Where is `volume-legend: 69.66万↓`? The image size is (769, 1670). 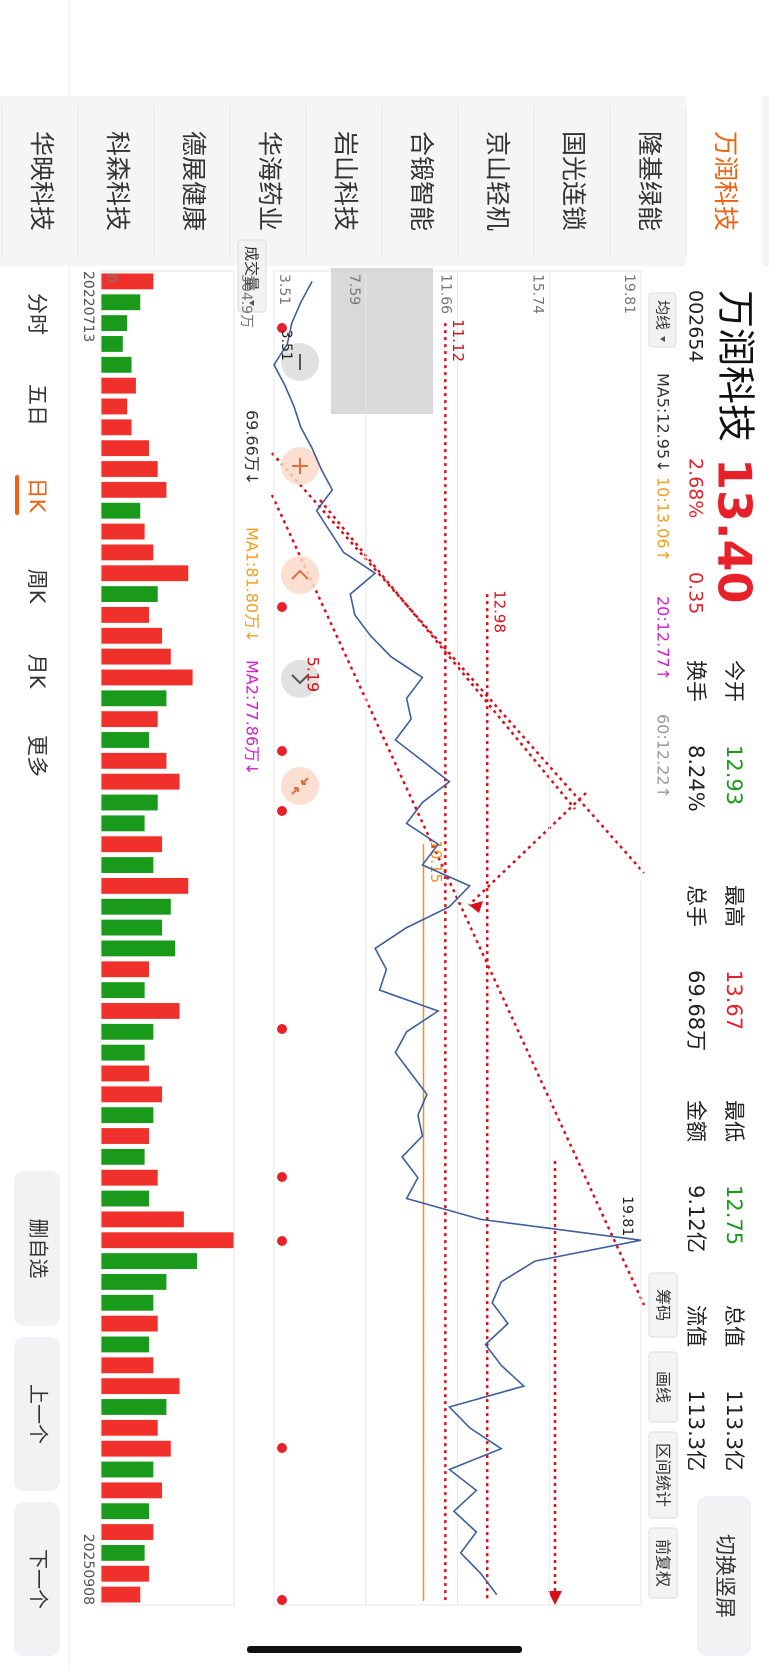 volume-legend: 69.66万↓ is located at coordinates (252, 447).